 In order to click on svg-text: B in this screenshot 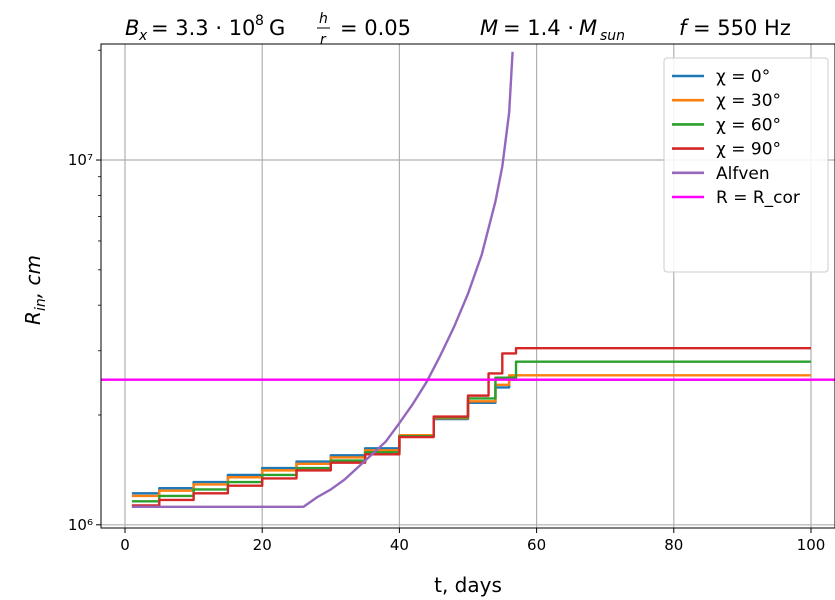, I will do `click(132, 28)`.